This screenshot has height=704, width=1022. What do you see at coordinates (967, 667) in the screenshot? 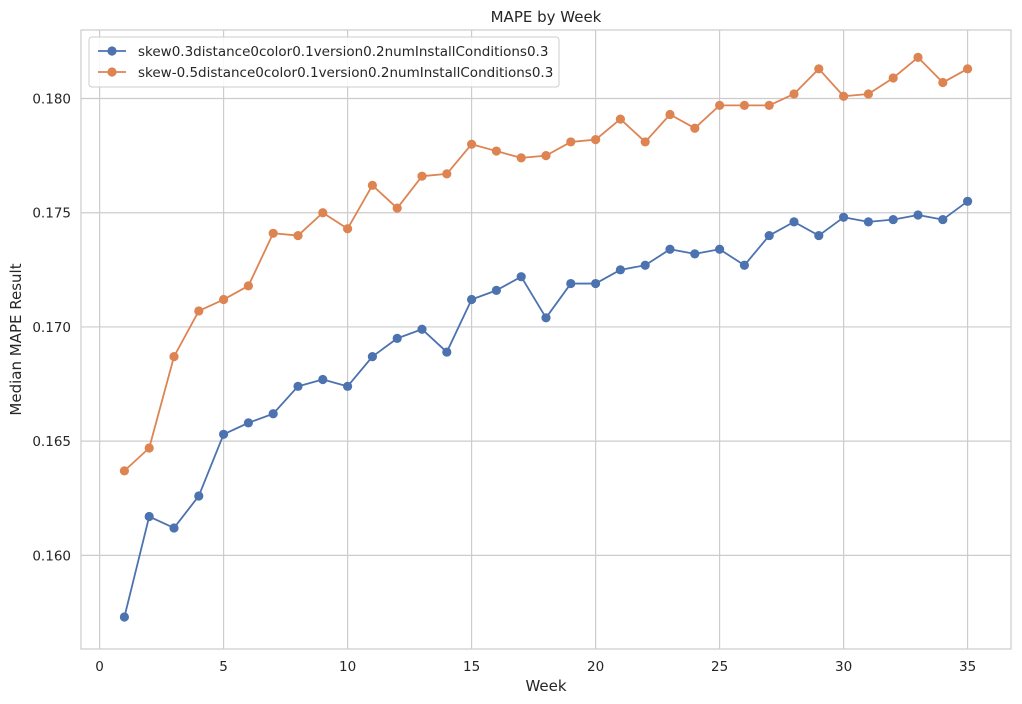
I see `x-tick-label: 35` at bounding box center [967, 667].